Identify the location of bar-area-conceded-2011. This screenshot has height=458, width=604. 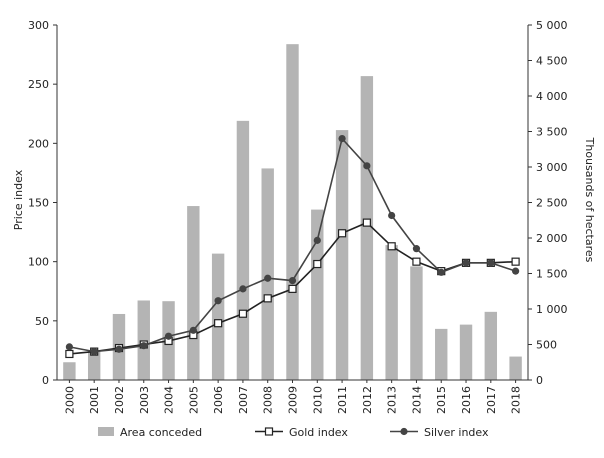
(342, 255).